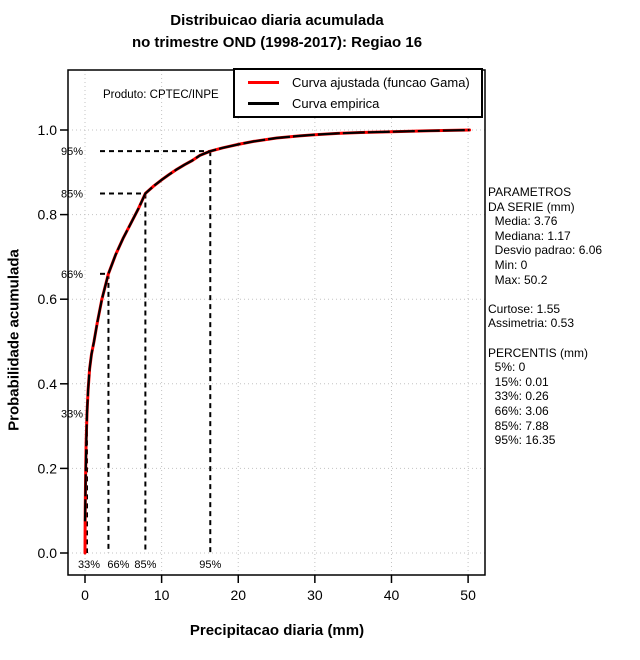 The height and width of the screenshot is (660, 640). Describe the element at coordinates (518, 381) in the screenshot. I see `stats-line: 15%: 0.01` at that location.